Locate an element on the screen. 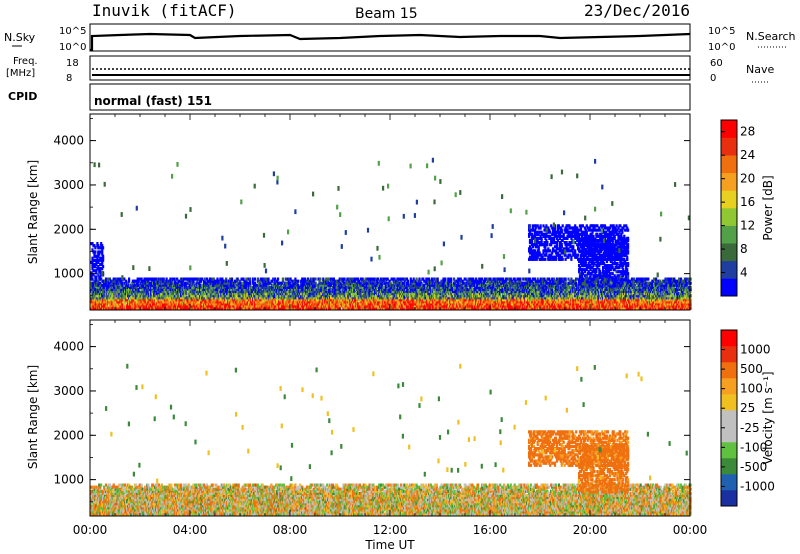 This screenshot has width=800, height=554. nave-tick-top: 60 is located at coordinates (716, 63).